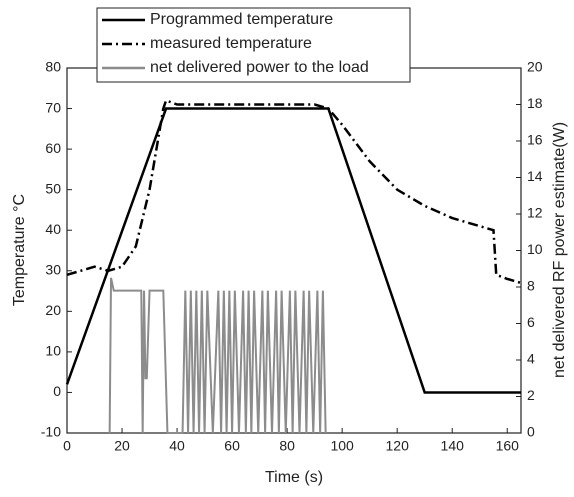 The image size is (574, 497). Describe the element at coordinates (535, 67) in the screenshot. I see `y2-tick-label: 20` at that location.